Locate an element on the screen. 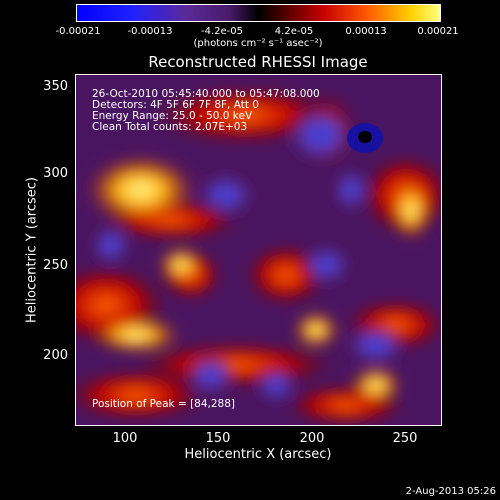  detectors-info: Detectors: 4F 5F 6F 7F 8F, Att 0 is located at coordinates (175, 105).